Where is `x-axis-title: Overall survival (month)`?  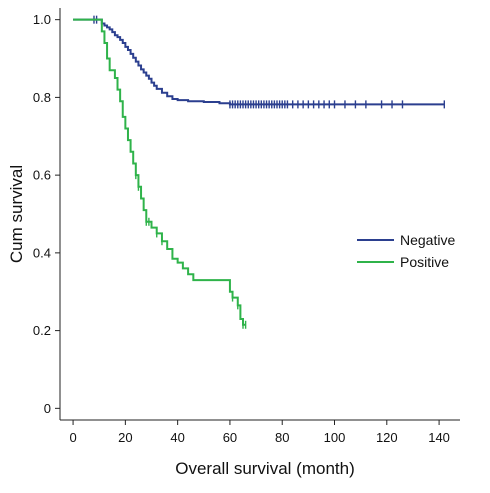
x-axis-title: Overall survival (month) is located at coordinates (265, 468).